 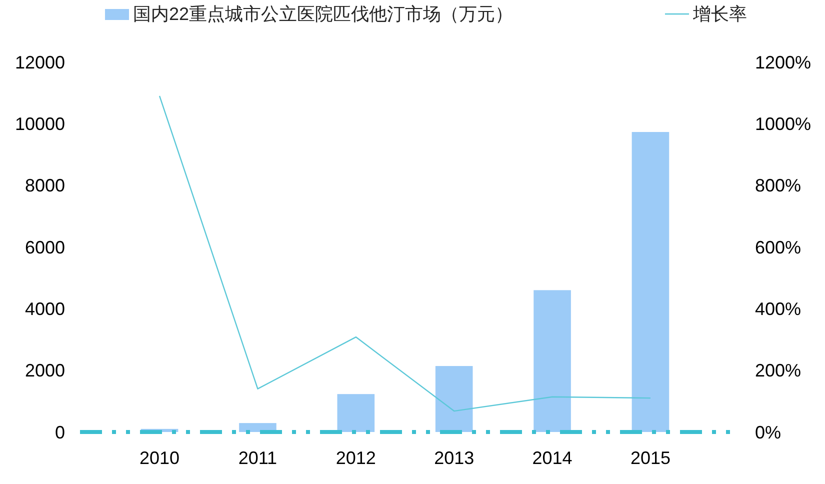 I want to click on x-tick-label: 2012, so click(x=356, y=458).